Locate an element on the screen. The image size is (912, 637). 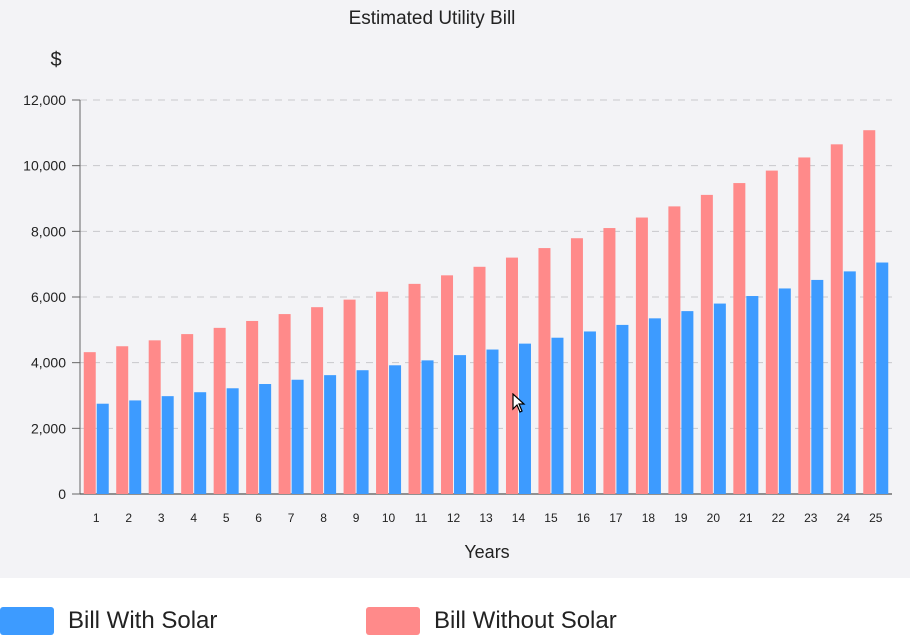
x-tick-label: 2 is located at coordinates (128, 518).